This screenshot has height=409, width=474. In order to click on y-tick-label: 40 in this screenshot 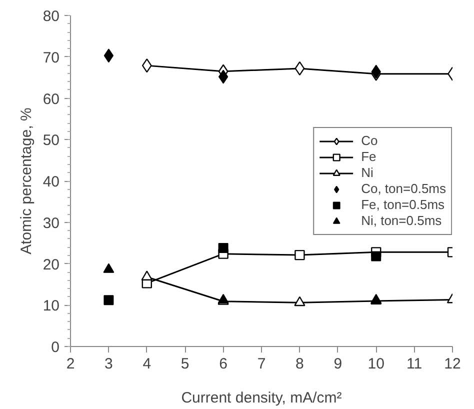, I will do `click(51, 182)`.